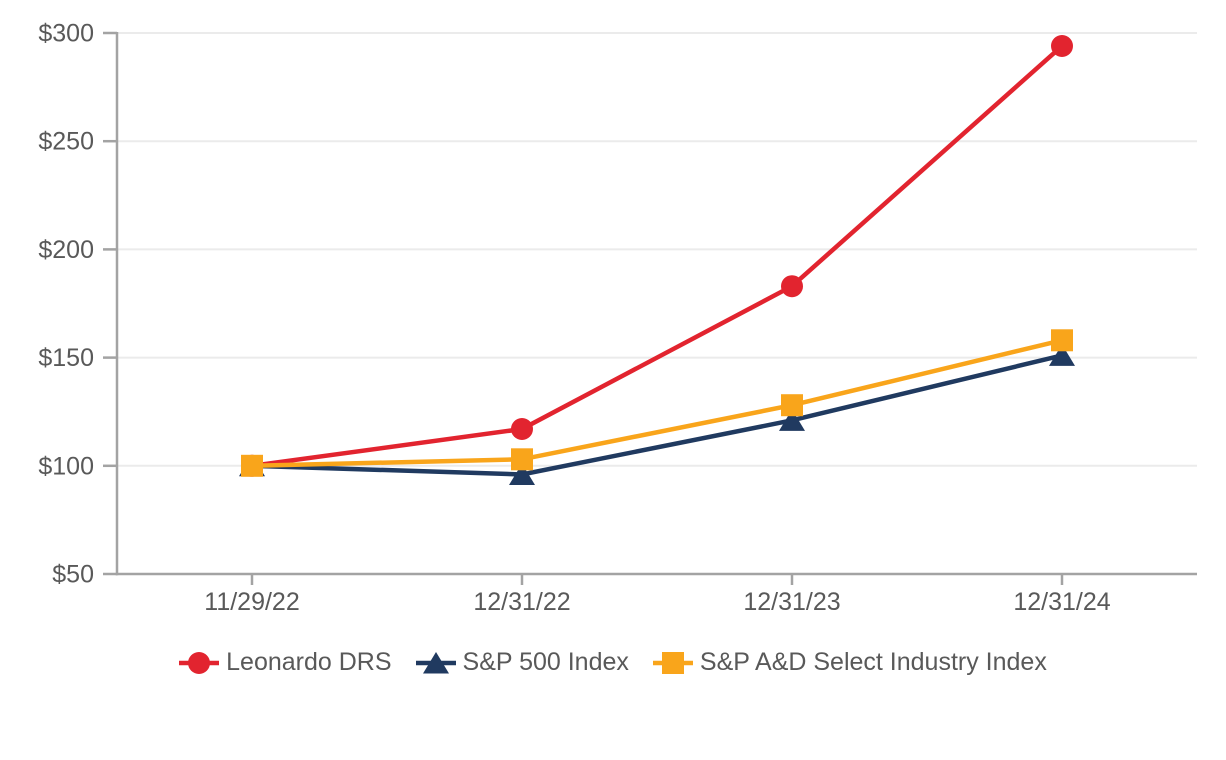 The image size is (1226, 760). I want to click on y-tick-label: $250, so click(66, 142).